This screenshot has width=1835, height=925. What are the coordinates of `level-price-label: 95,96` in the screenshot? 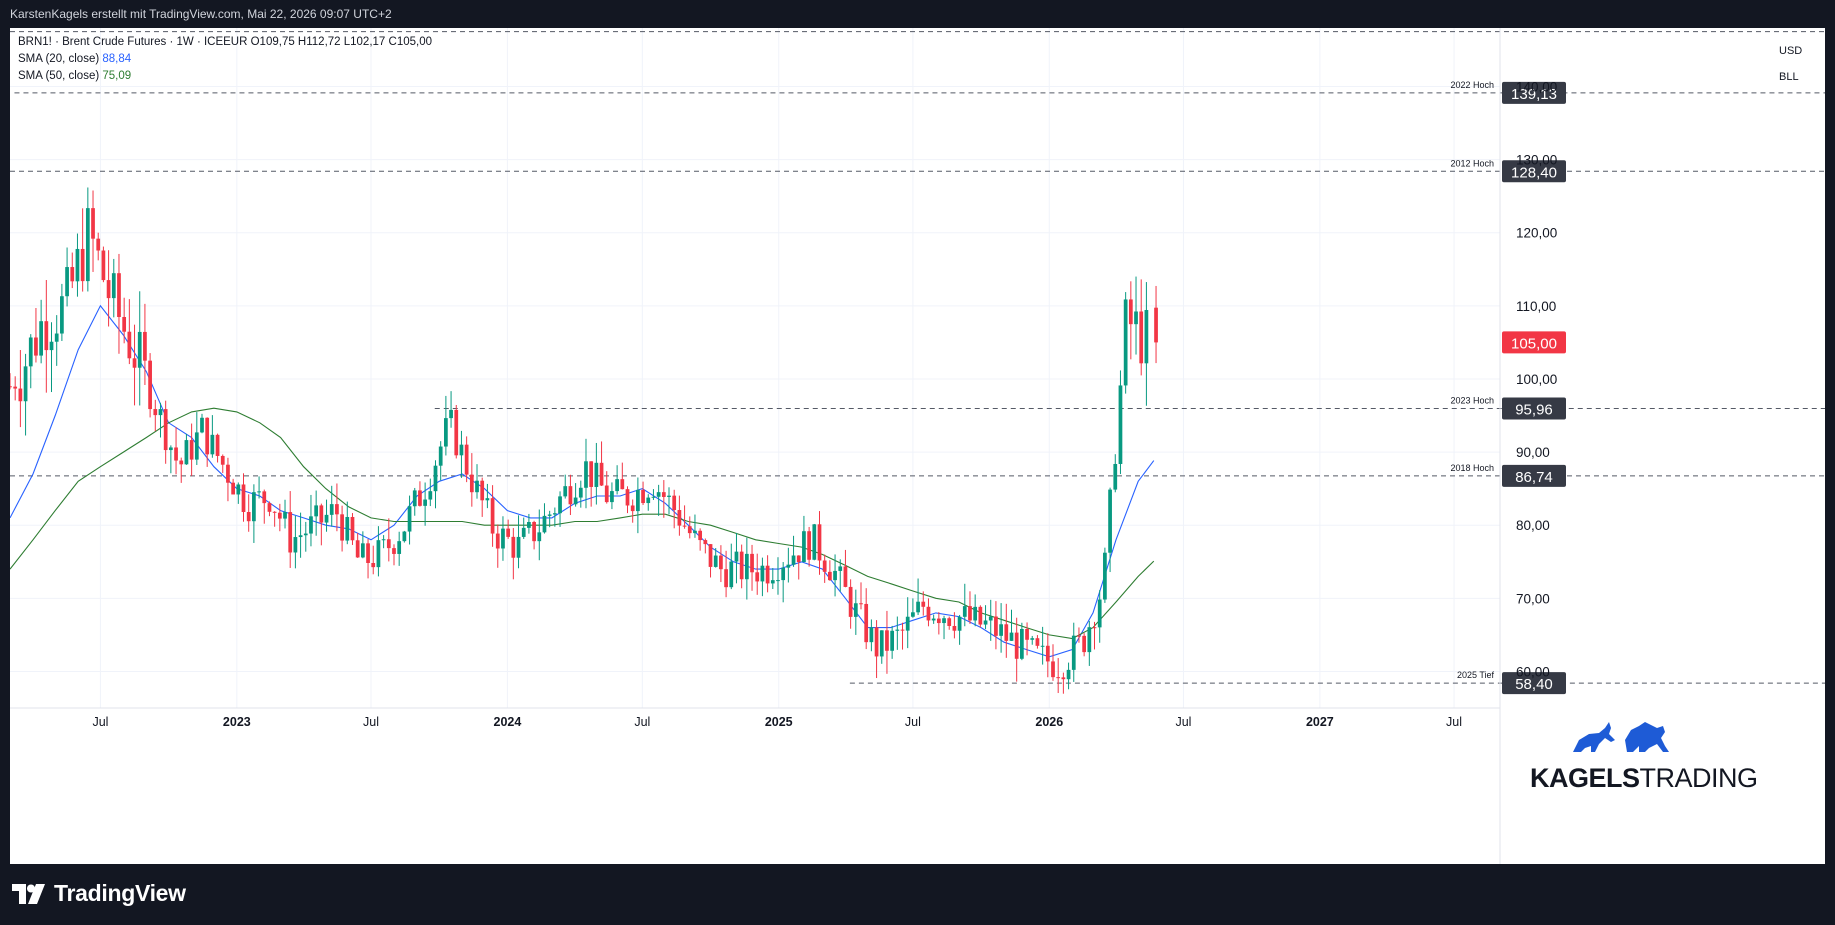 It's located at (1534, 410).